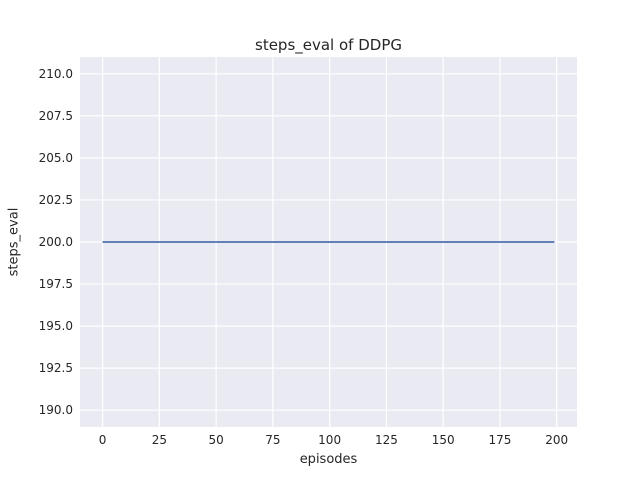 The width and height of the screenshot is (640, 480). Describe the element at coordinates (557, 440) in the screenshot. I see `x-tick-label: 200` at that location.